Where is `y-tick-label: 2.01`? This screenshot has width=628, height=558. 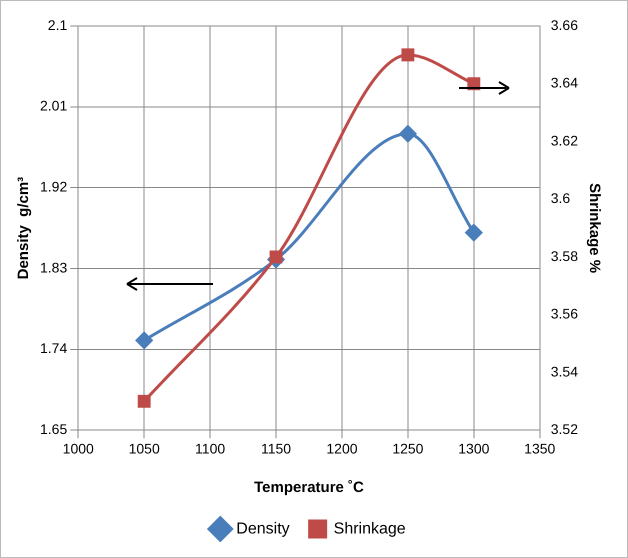
y-tick-label: 2.01 is located at coordinates (54, 106).